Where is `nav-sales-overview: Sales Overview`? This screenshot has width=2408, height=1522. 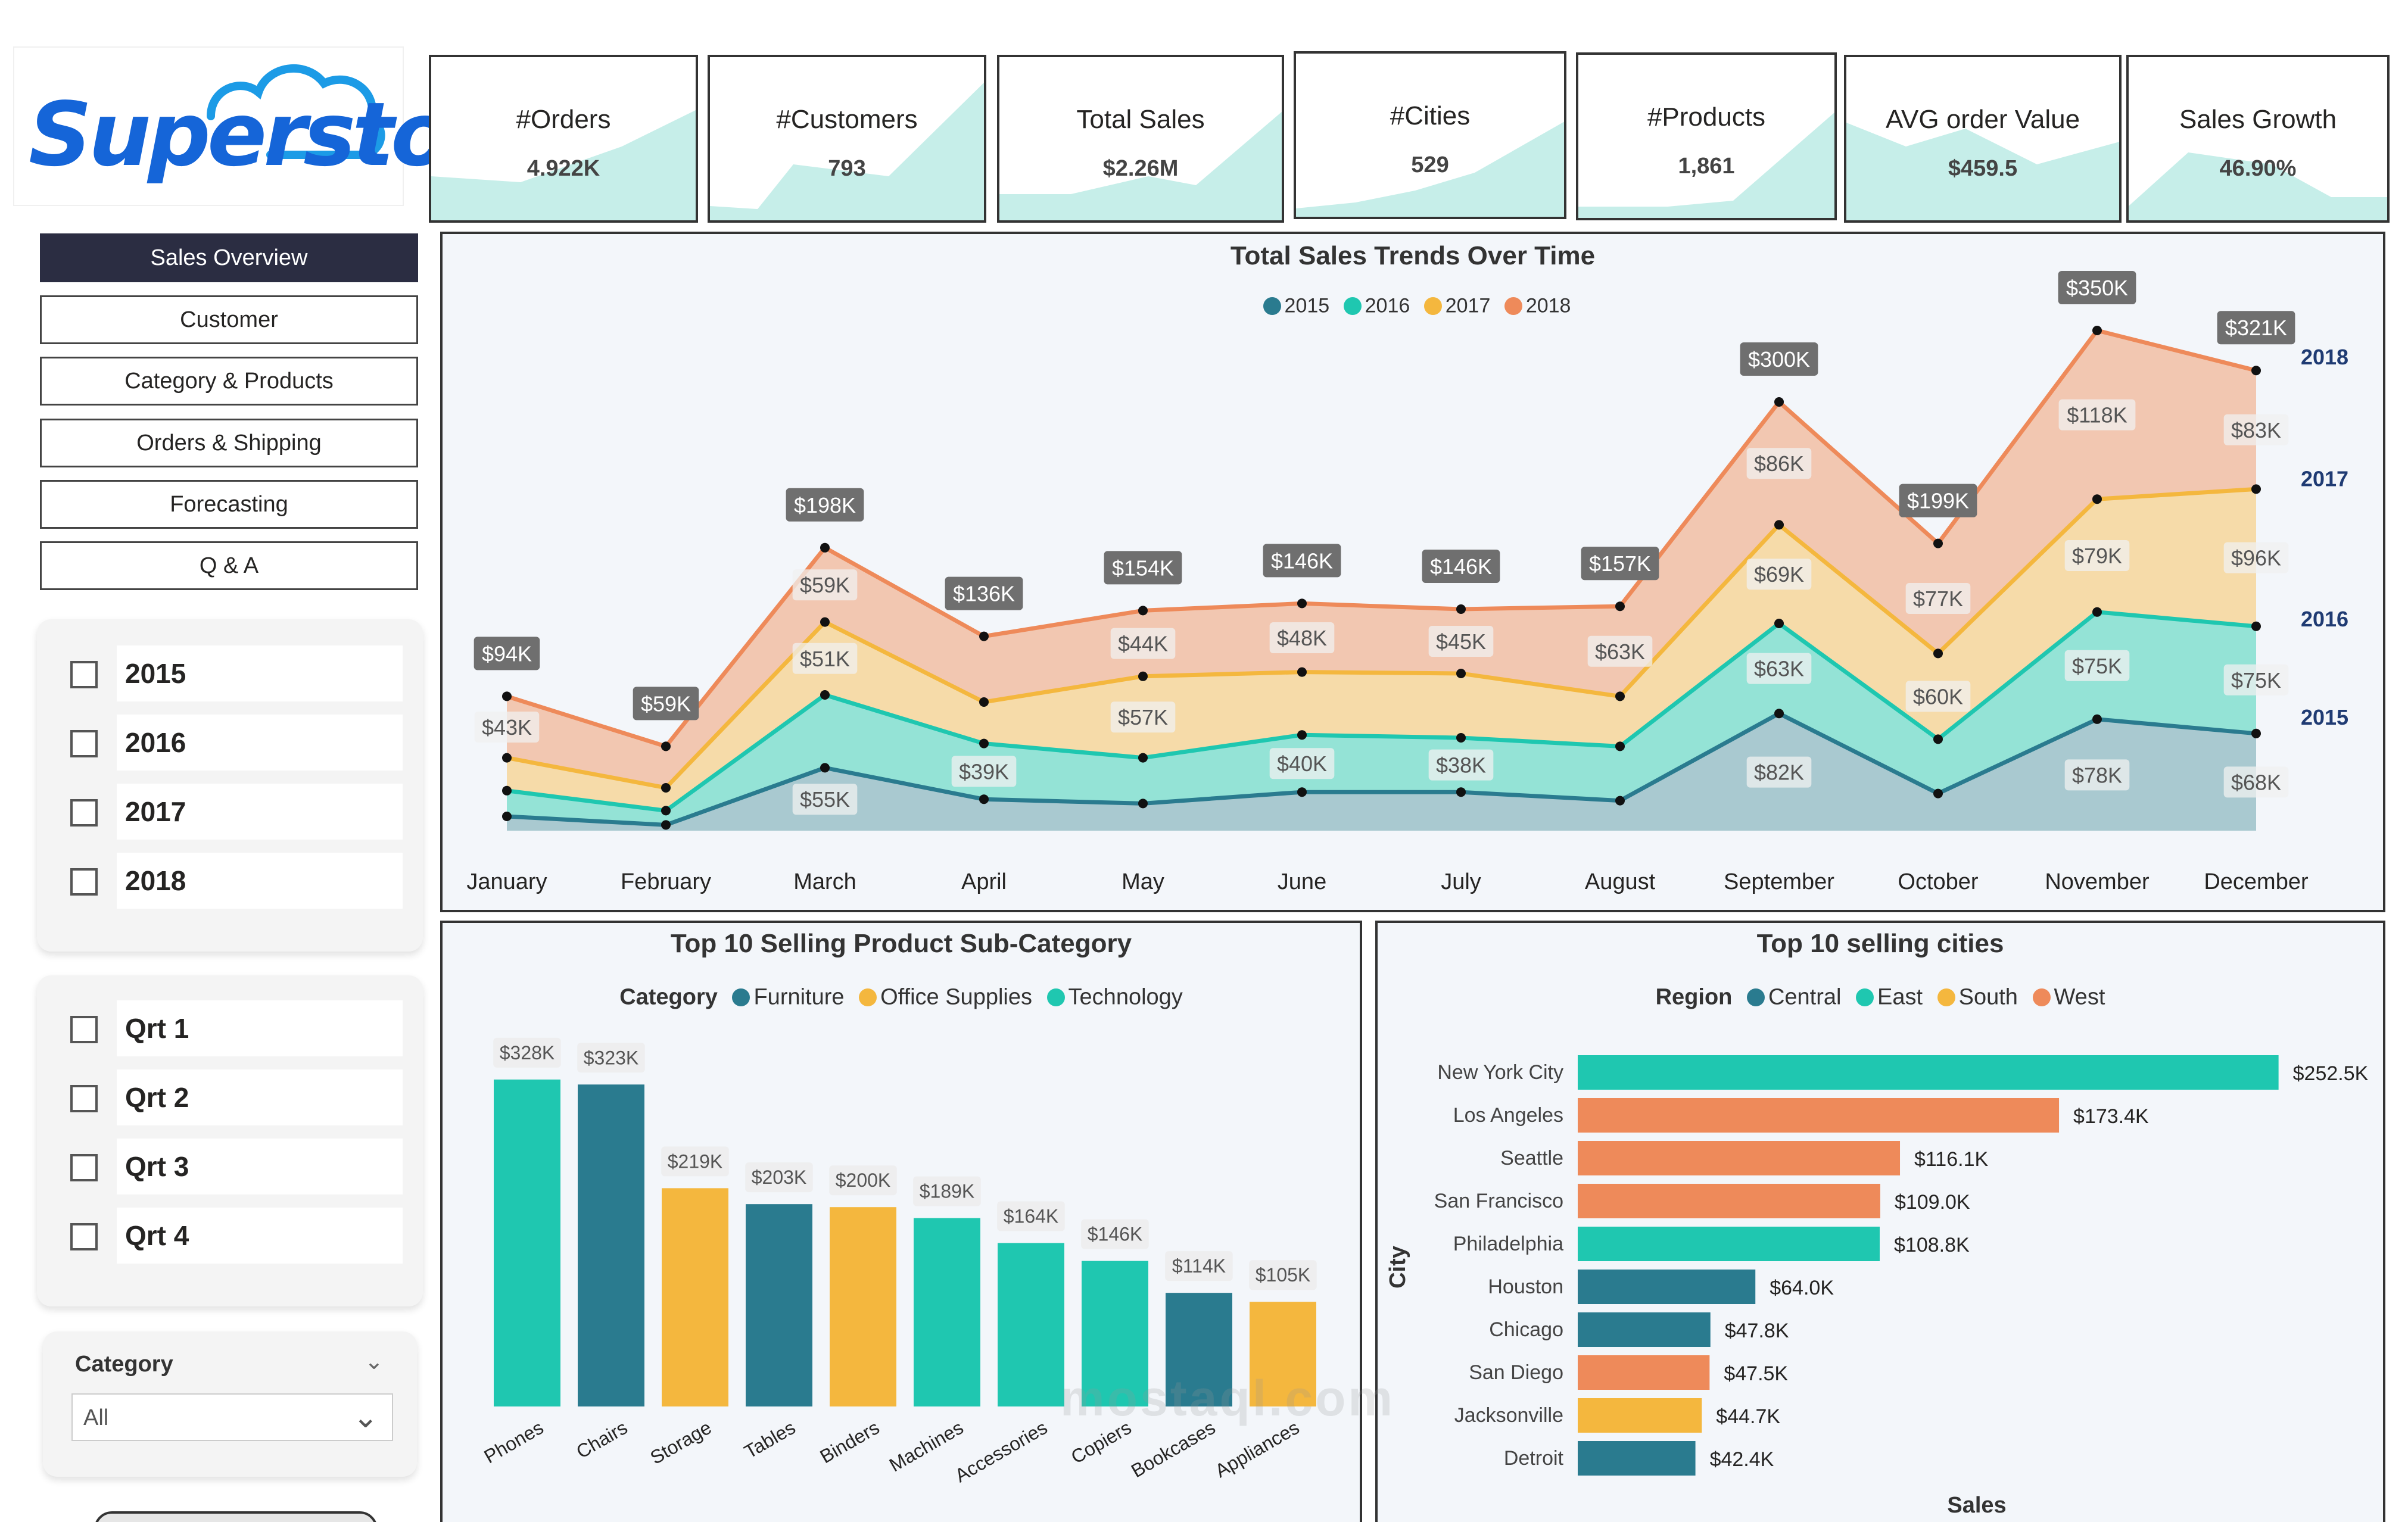
nav-sales-overview: Sales Overview is located at coordinates (229, 257).